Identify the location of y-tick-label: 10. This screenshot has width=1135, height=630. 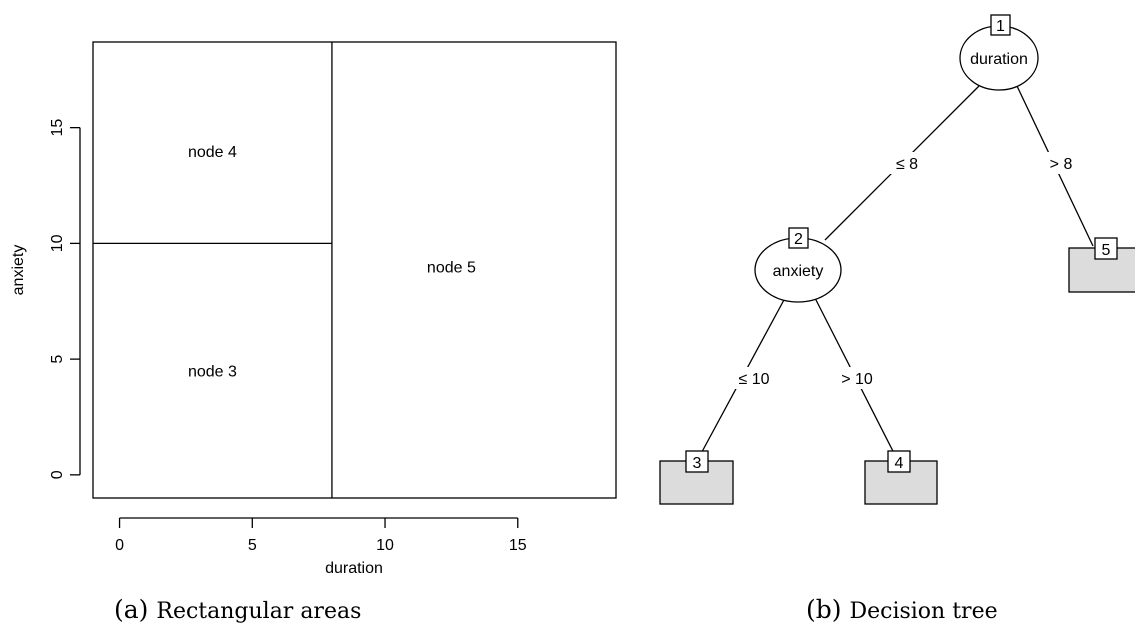
(57, 243).